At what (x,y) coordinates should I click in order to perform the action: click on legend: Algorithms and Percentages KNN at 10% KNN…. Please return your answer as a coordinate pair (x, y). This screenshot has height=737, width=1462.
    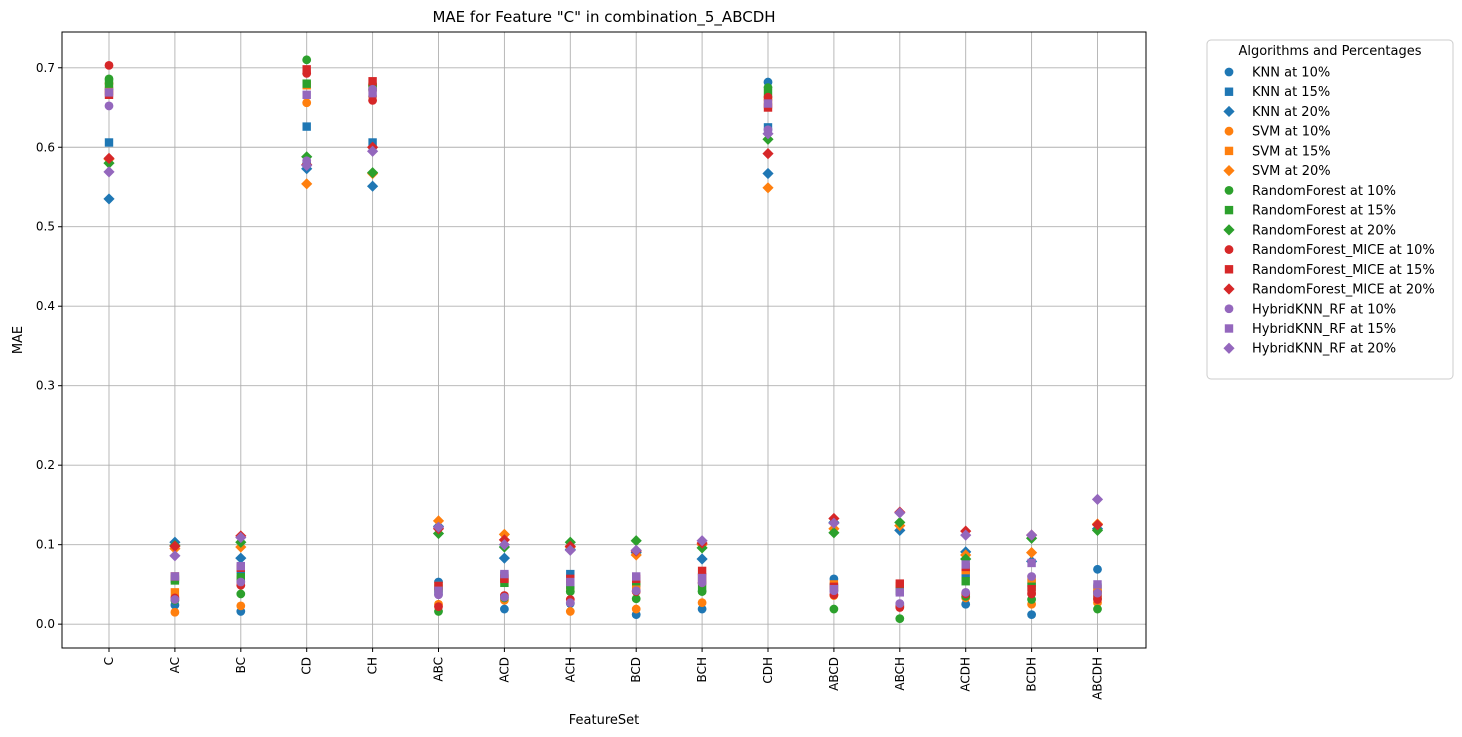
    Looking at the image, I should click on (1330, 209).